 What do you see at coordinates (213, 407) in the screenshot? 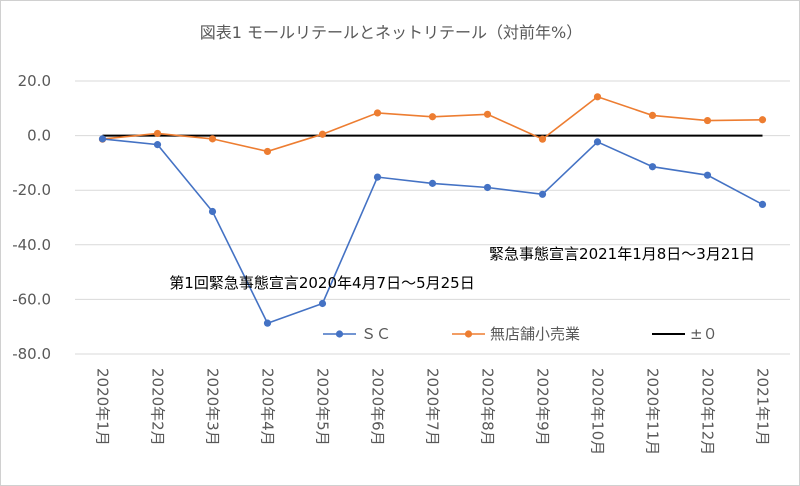
I see `x-tick-label: 2020年3月` at bounding box center [213, 407].